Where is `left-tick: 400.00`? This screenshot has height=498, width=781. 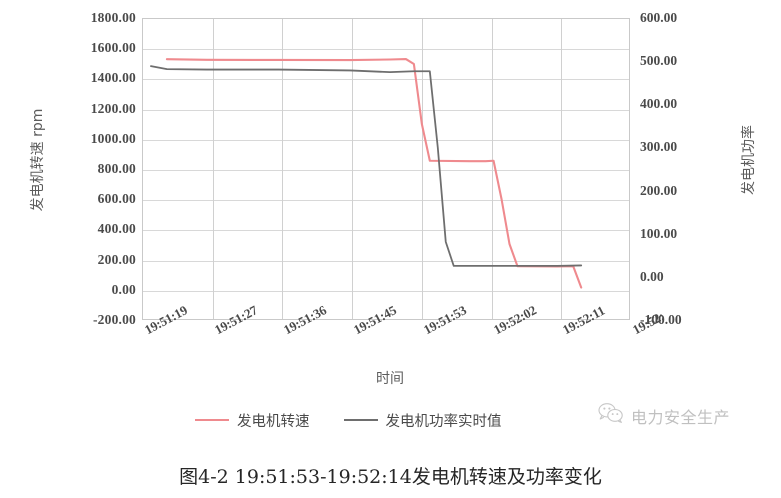 left-tick: 400.00 is located at coordinates (116, 229).